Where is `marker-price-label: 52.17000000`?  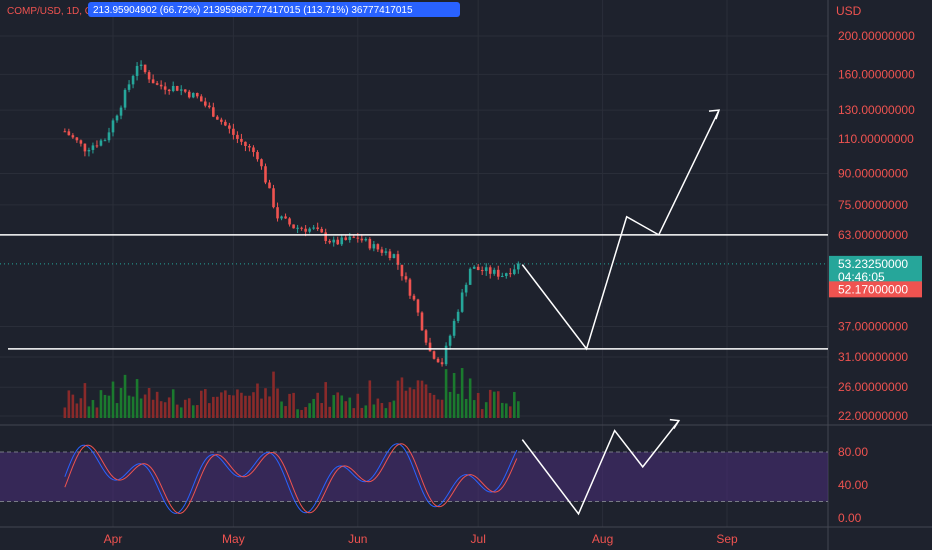
marker-price-label: 52.17000000 is located at coordinates (873, 289).